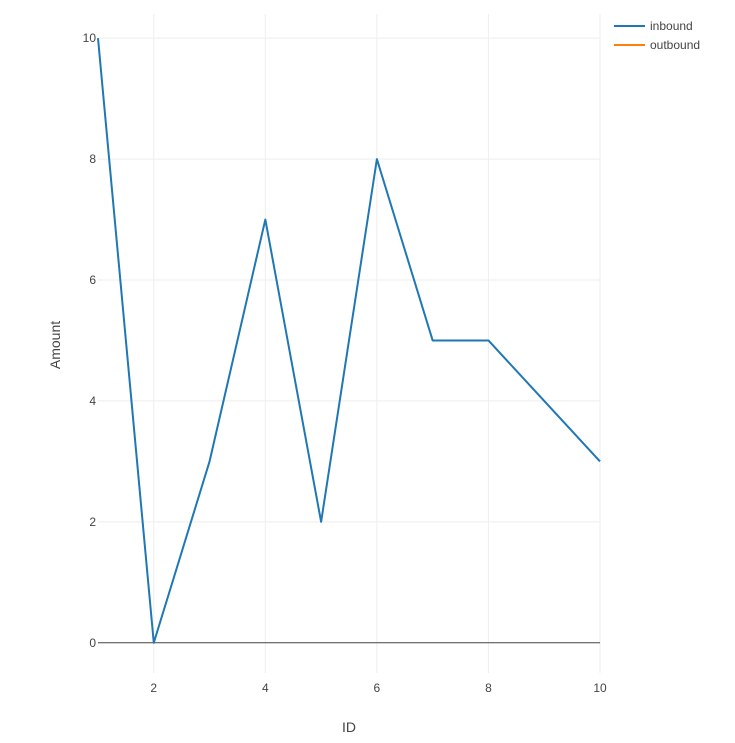 This screenshot has height=743, width=735. What do you see at coordinates (90, 340) in the screenshot?
I see `y-tick-labels: 0 2 4 6 8 10` at bounding box center [90, 340].